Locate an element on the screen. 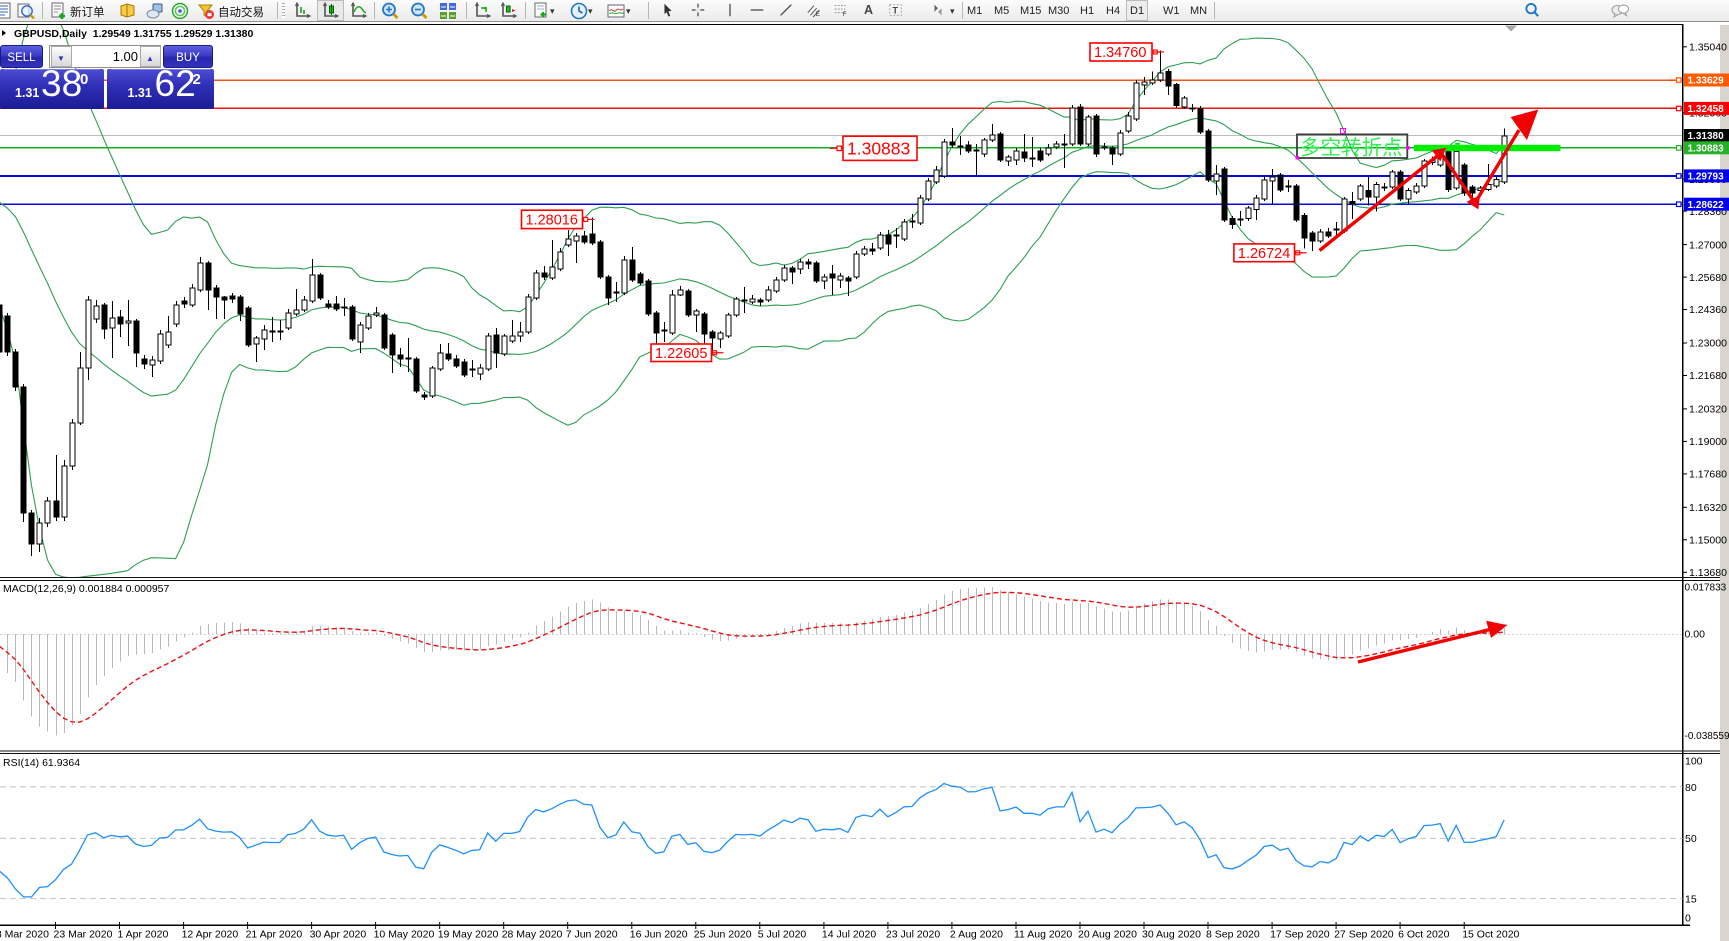  svg-text: 19 May 2020 is located at coordinates (468, 935).